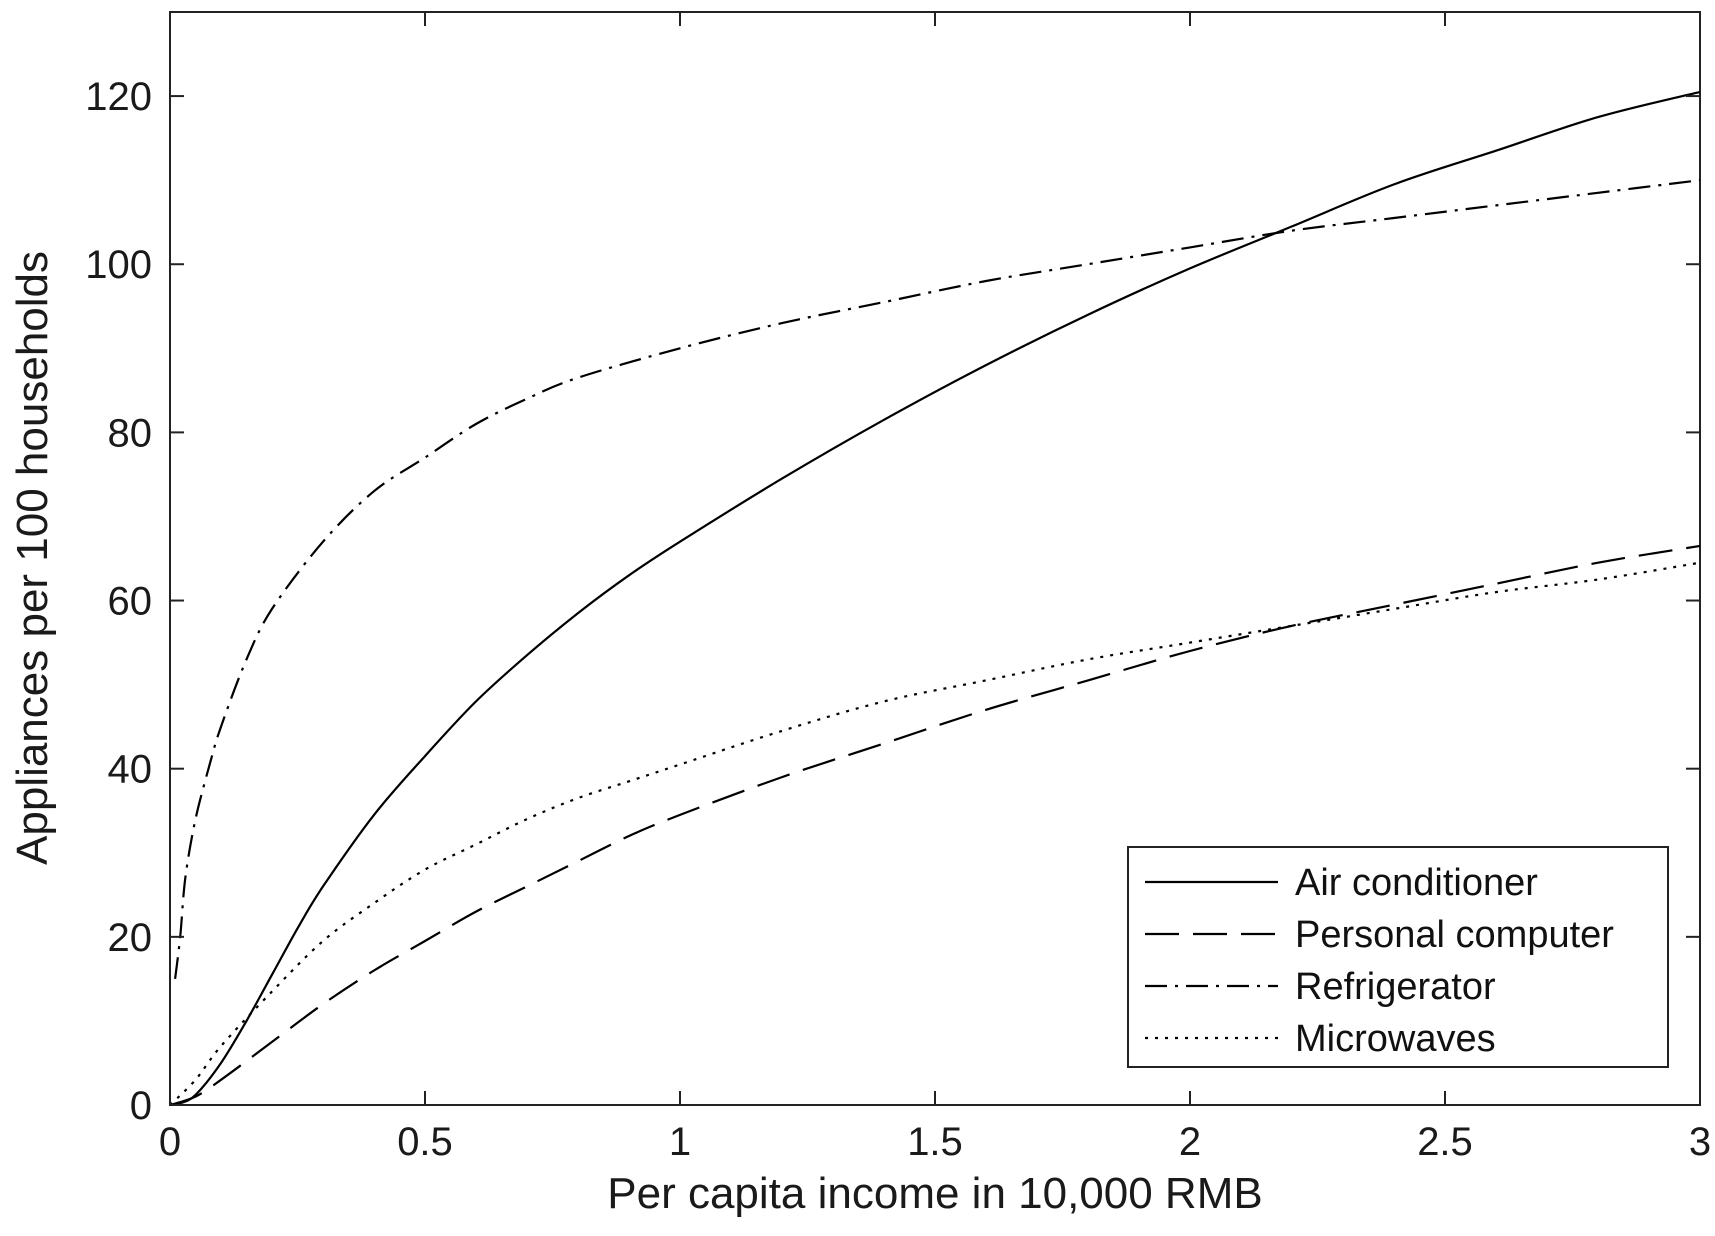  What do you see at coordinates (118, 265) in the screenshot?
I see `y-tick-label: 100` at bounding box center [118, 265].